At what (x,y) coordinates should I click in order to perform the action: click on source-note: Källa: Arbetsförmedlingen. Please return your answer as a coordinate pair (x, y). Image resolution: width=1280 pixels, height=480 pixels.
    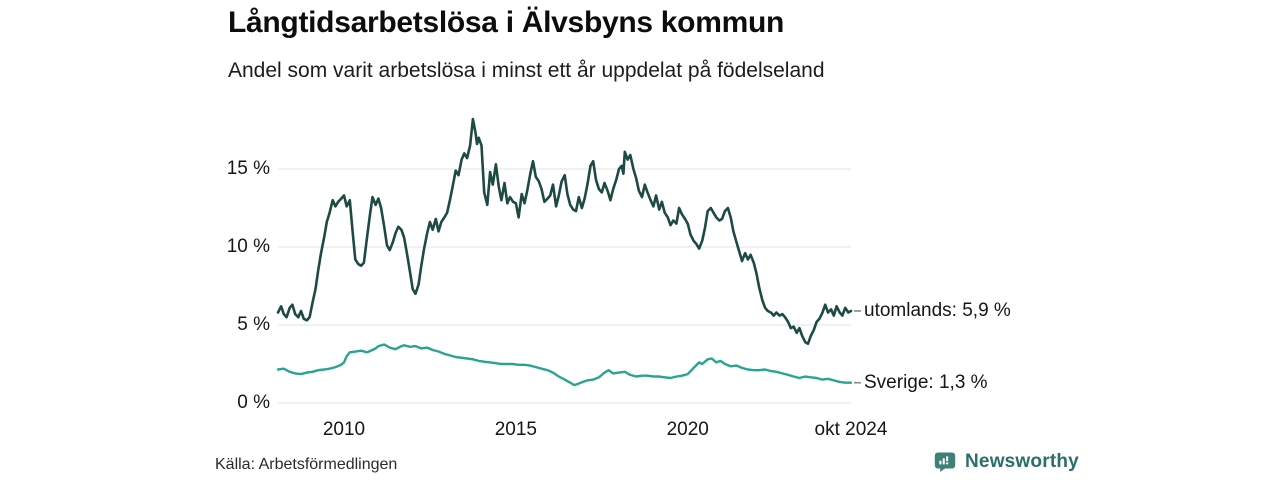
    Looking at the image, I should click on (306, 464).